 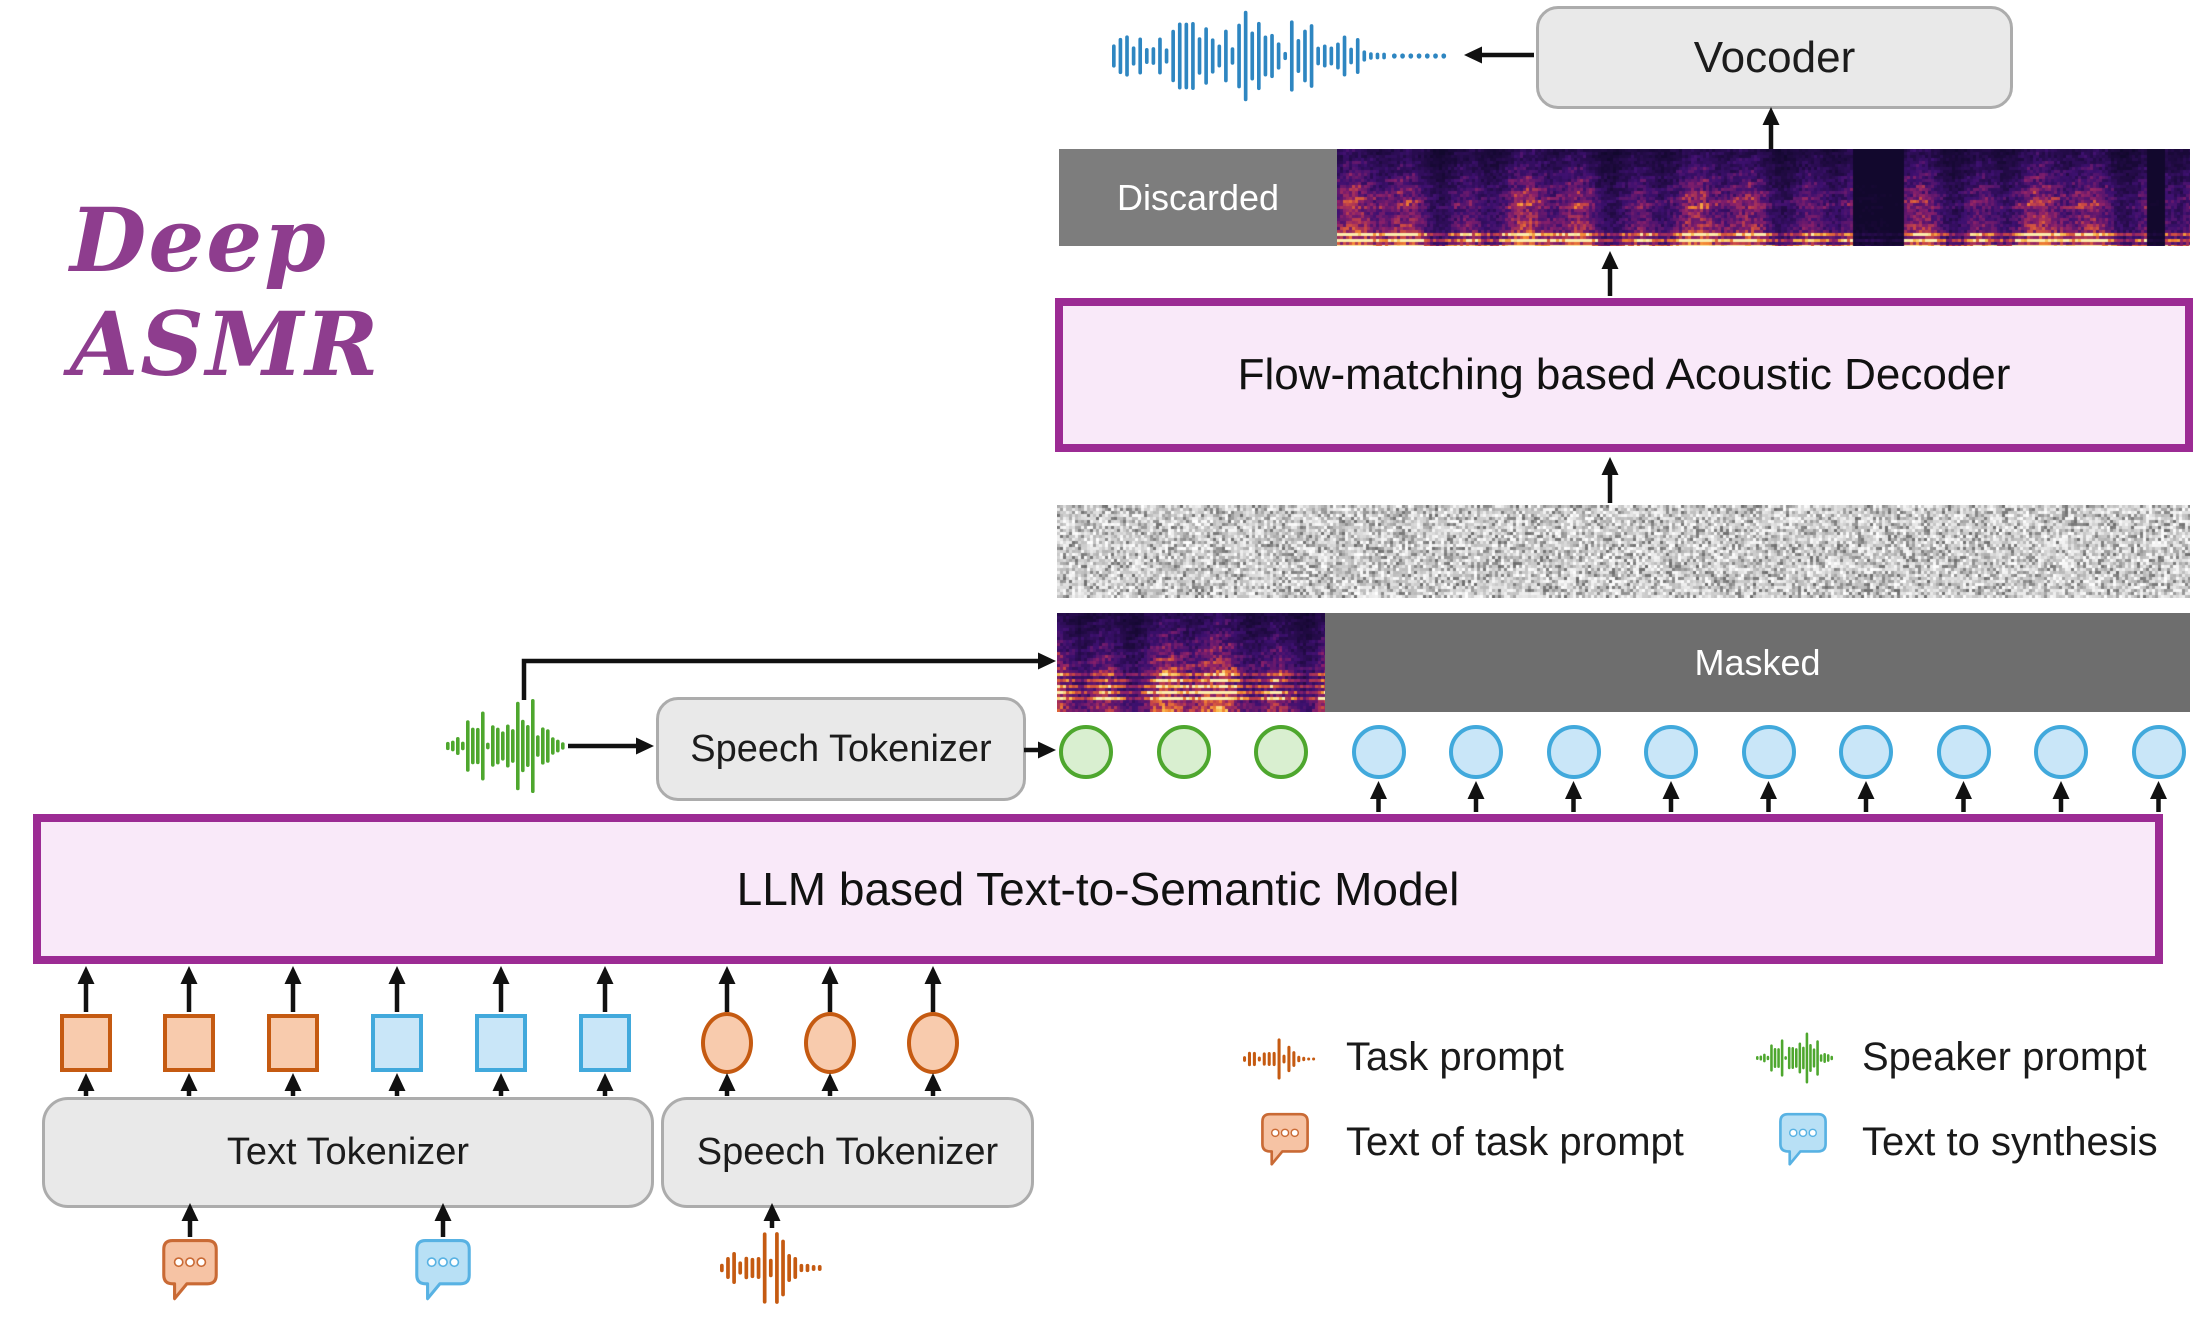 I want to click on legend-task-prompt-waveform-icon-svg, so click(x=1279, y=1059).